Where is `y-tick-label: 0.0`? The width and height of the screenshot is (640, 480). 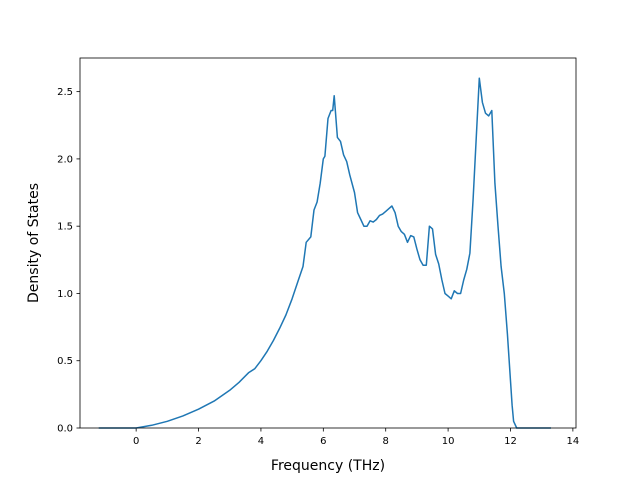 y-tick-label: 0.0 is located at coordinates (65, 429).